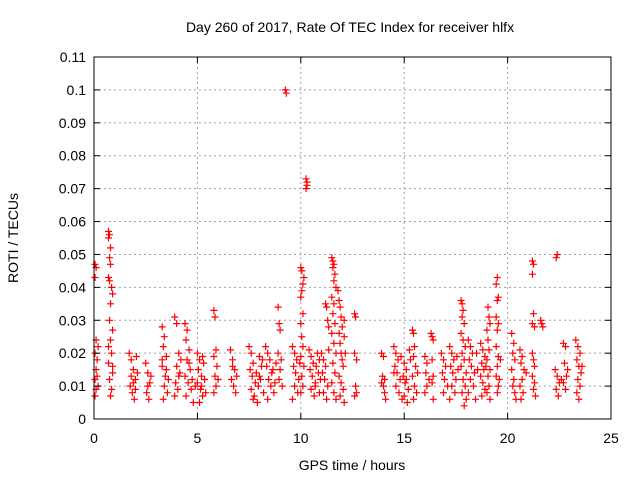 This screenshot has height=480, width=640. Describe the element at coordinates (77, 90) in the screenshot. I see `y-tick-label: 0.1` at that location.